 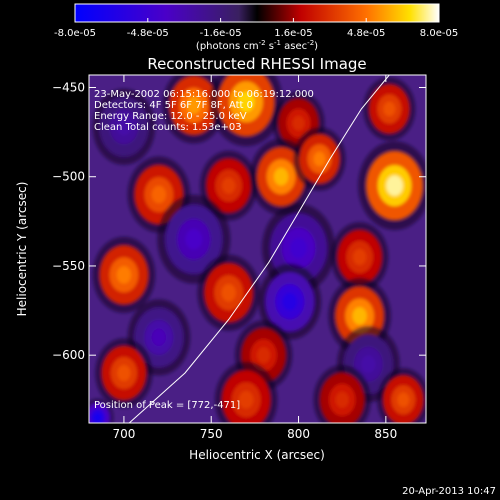 What do you see at coordinates (204, 94) in the screenshot?
I see `annotation-line: 23-May-2002 06:15:16.000 to 06:19:12.000` at bounding box center [204, 94].